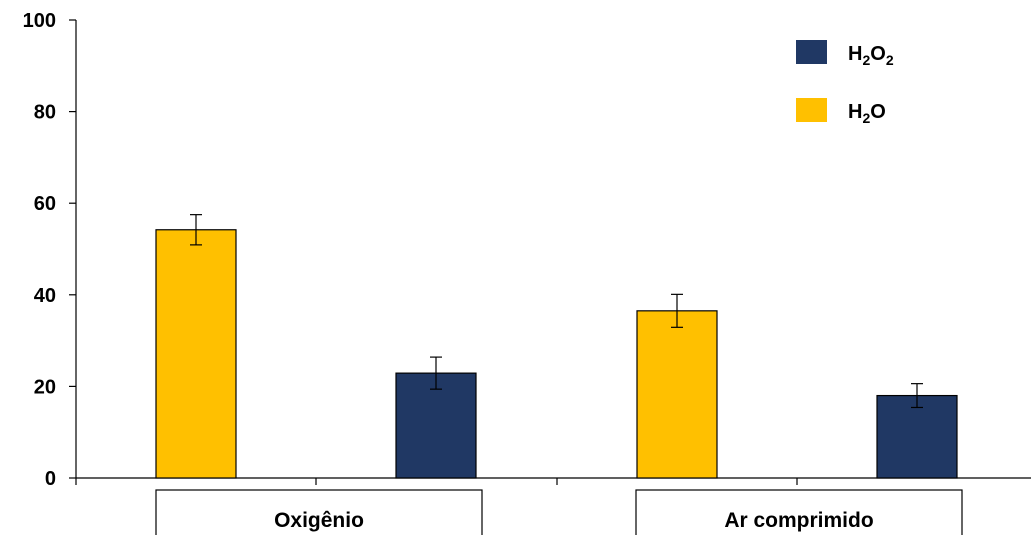  I want to click on legend-label: H2O2, so click(871, 55).